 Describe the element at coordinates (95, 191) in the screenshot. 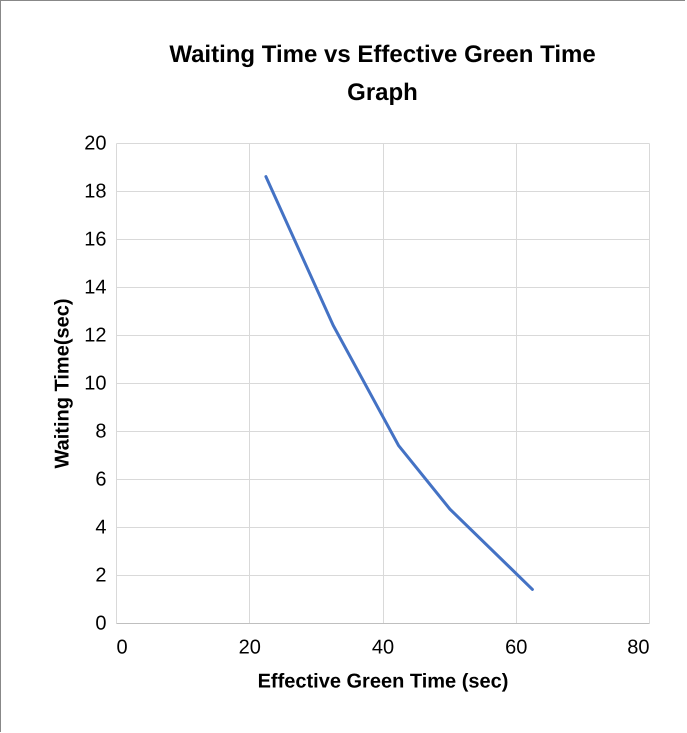

I see `y-tick-label: 18` at that location.